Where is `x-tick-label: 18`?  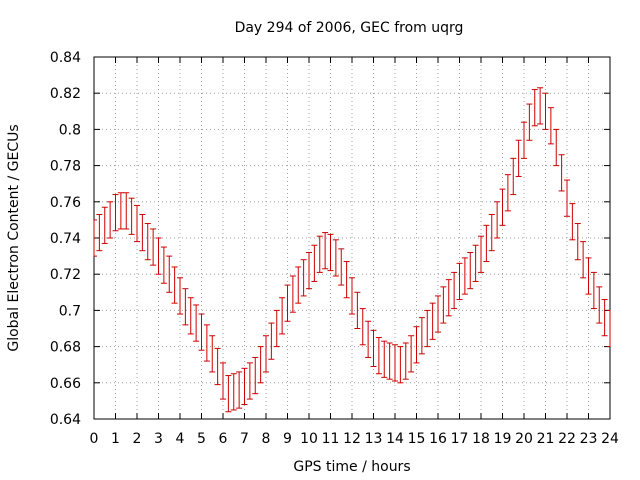
x-tick-label: 18 is located at coordinates (481, 439).